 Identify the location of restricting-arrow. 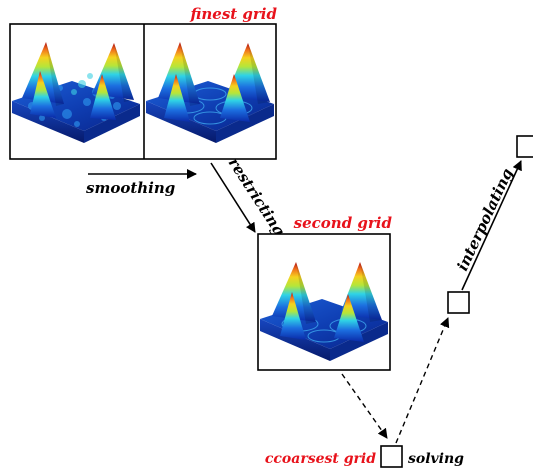
(233, 197).